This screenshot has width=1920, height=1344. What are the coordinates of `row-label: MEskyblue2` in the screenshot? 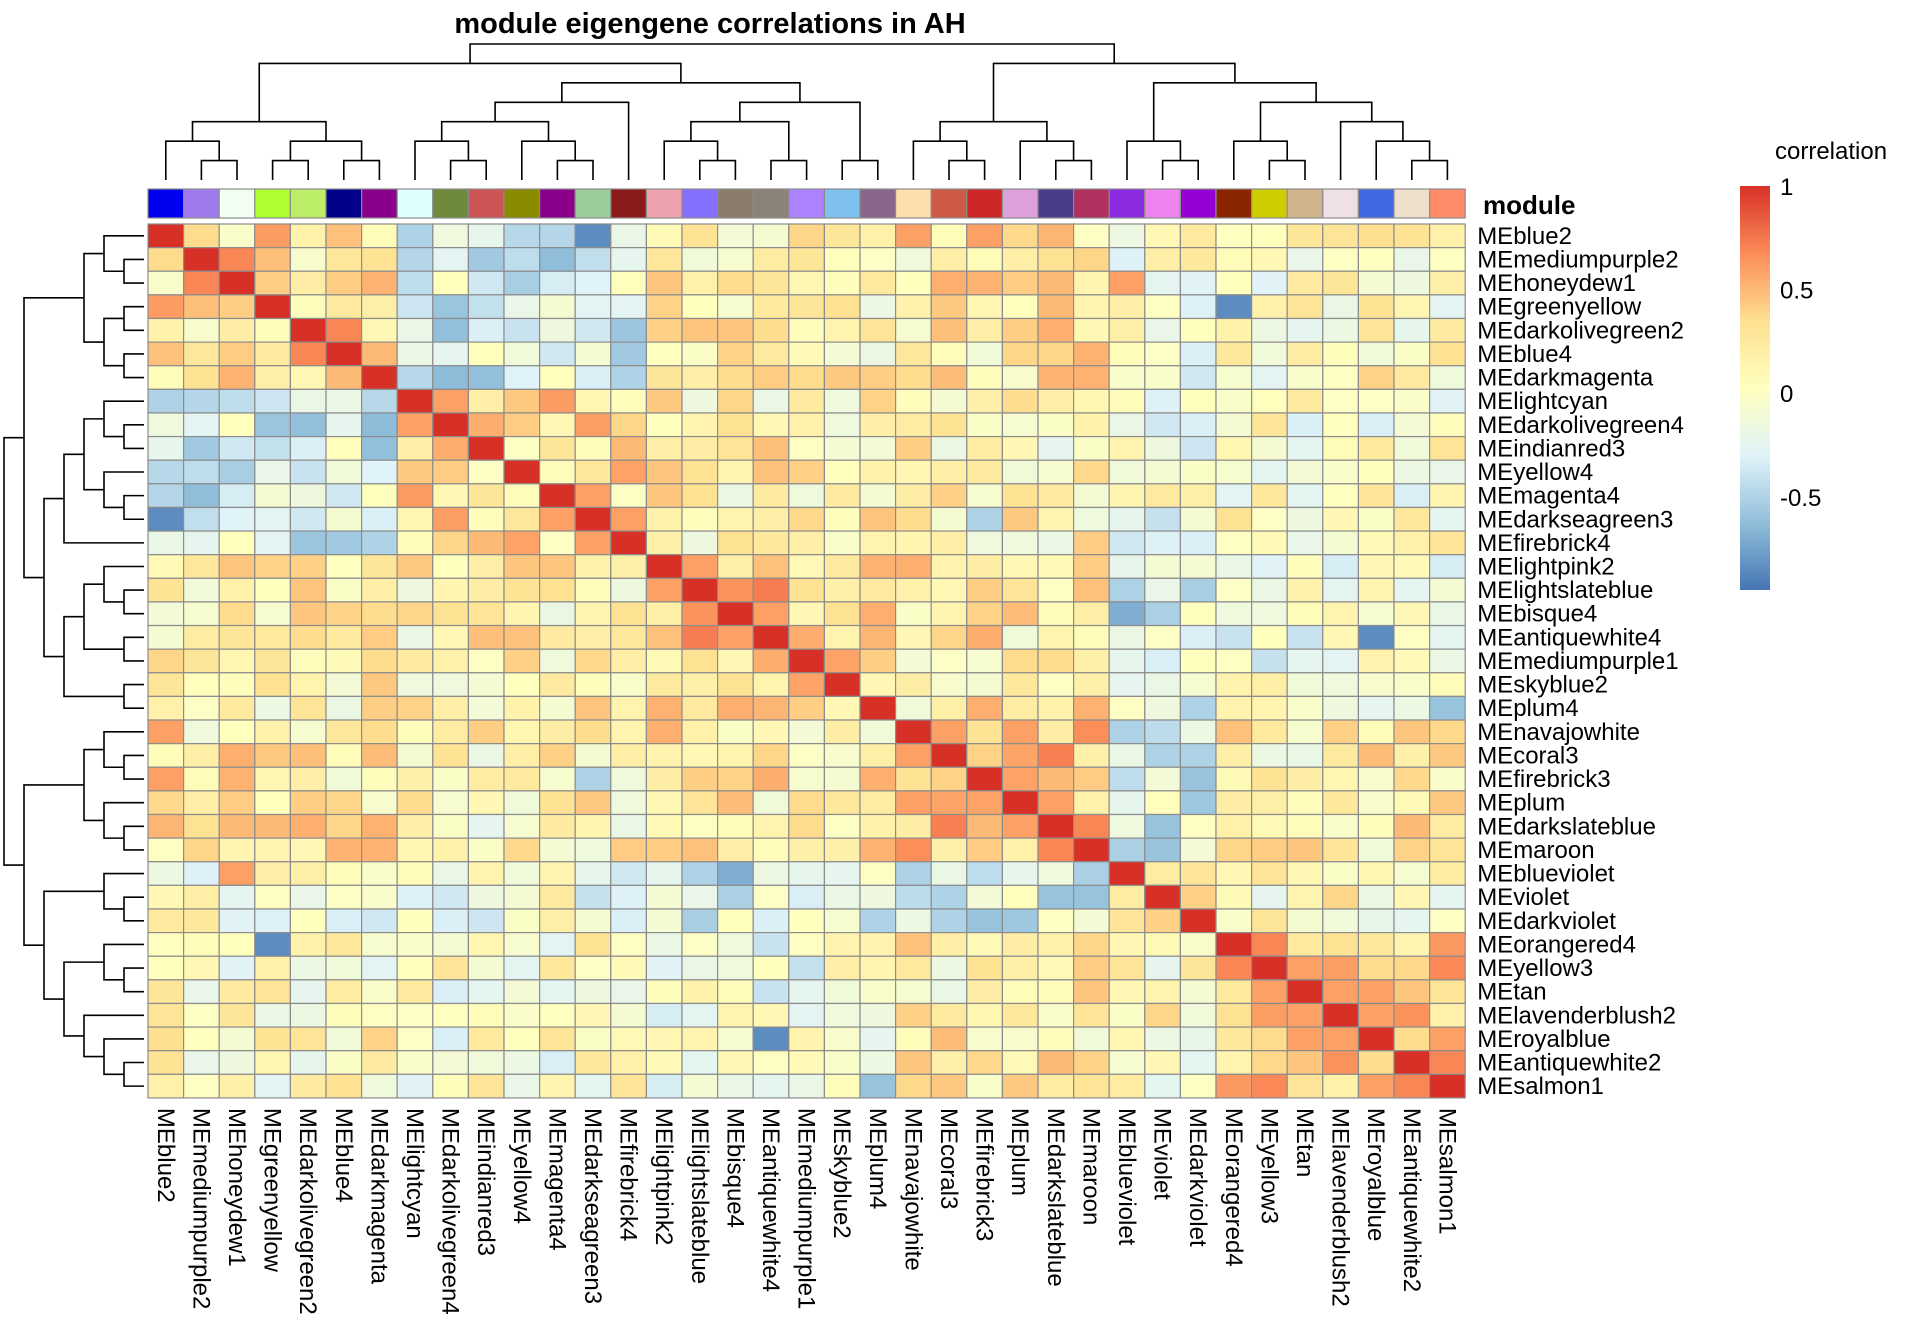 It's located at (1542, 685).